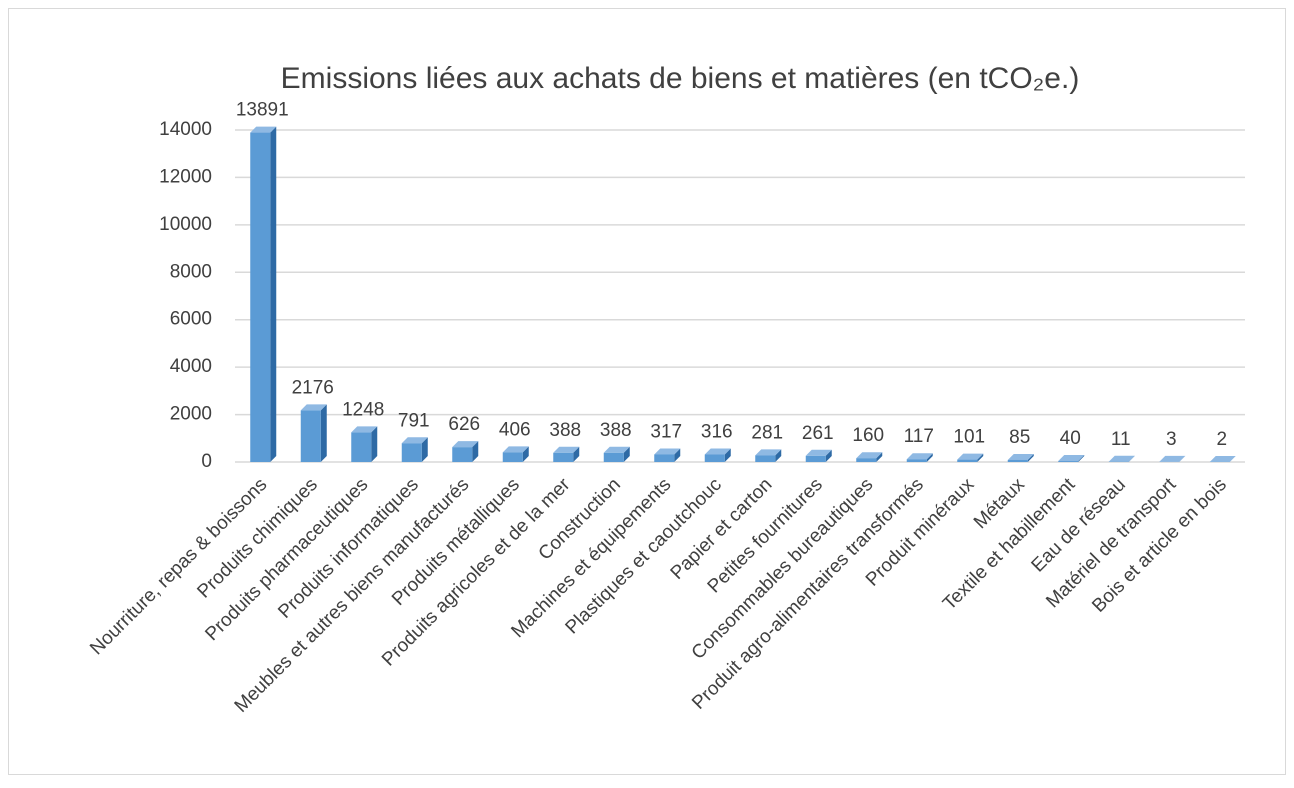 This screenshot has height=788, width=1294. What do you see at coordinates (717, 432) in the screenshot?
I see `data-label: 316` at bounding box center [717, 432].